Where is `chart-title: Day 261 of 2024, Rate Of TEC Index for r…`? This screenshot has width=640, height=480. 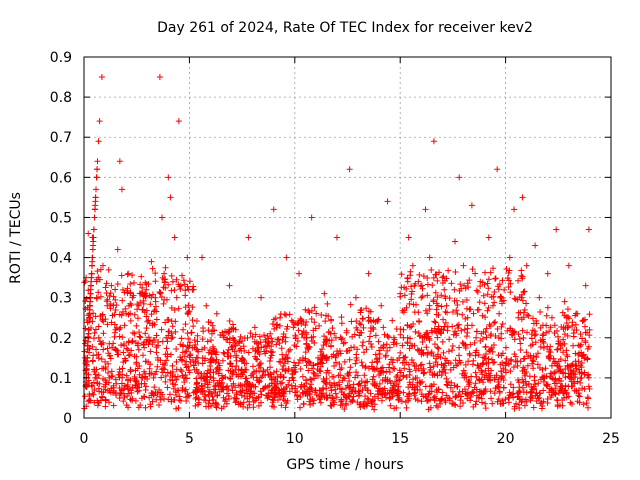
chart-title: Day 261 of 2024, Rate Of TEC Index for r… is located at coordinates (345, 28).